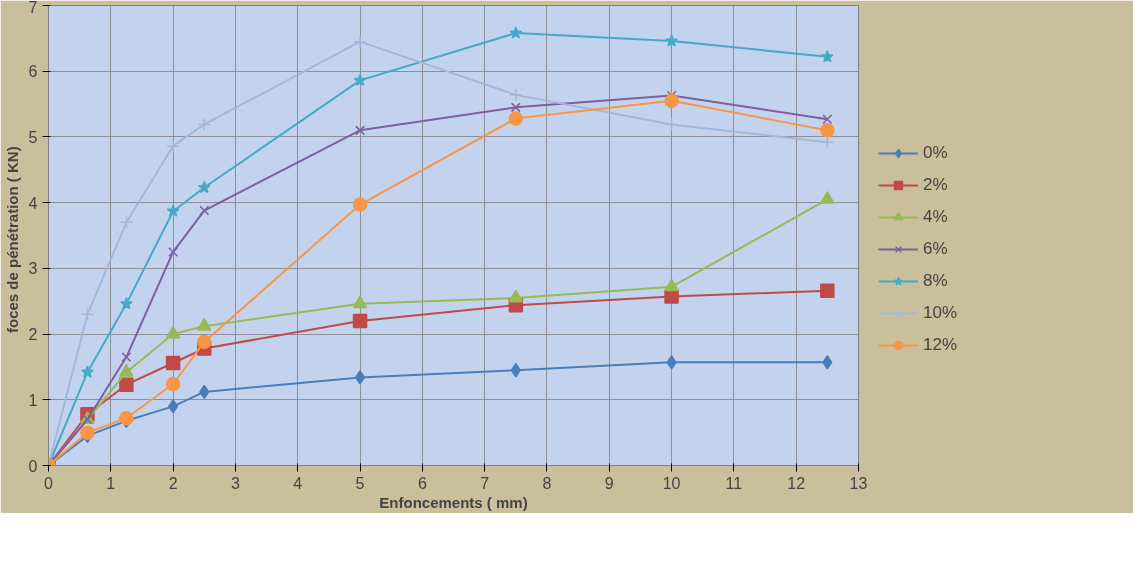 This screenshot has width=1133, height=564. Describe the element at coordinates (796, 483) in the screenshot. I see `x-tick-label: 12` at that location.